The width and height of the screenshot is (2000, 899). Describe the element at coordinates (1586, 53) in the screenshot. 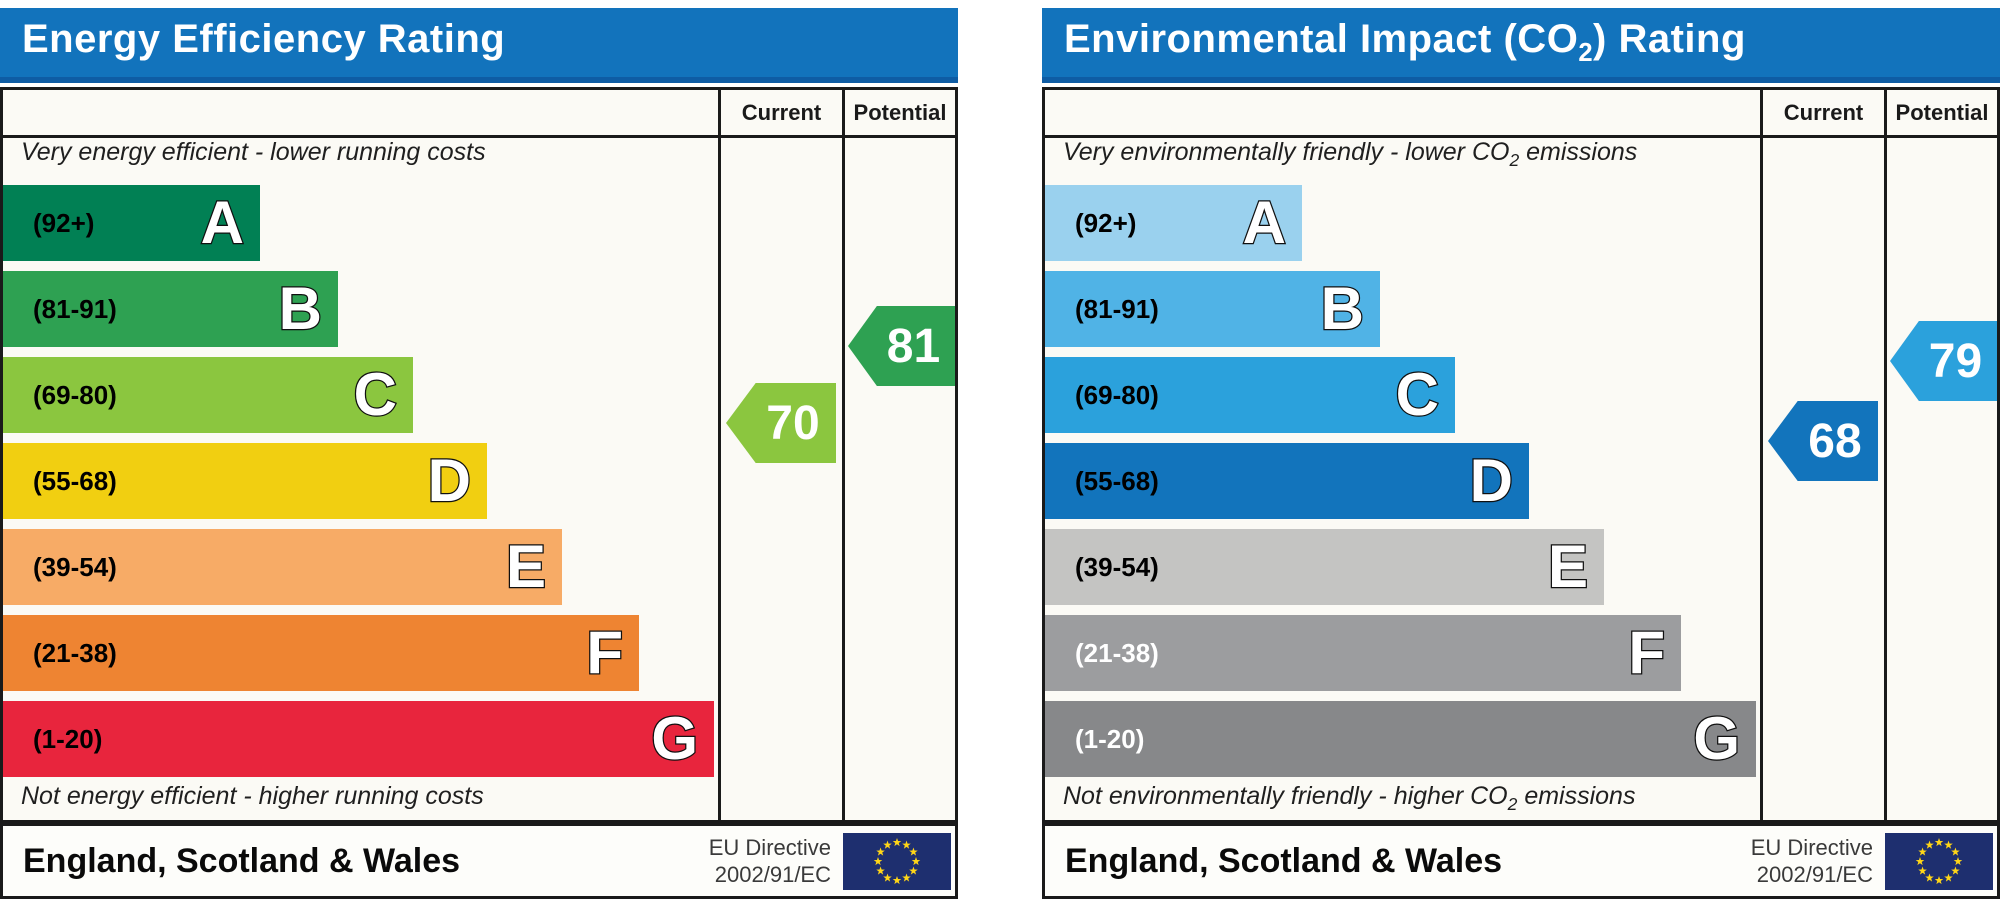

I see `chart-title-subscript: 2` at that location.